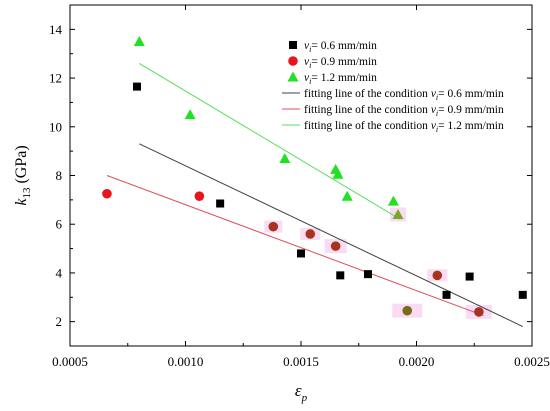  I want to click on y-tick-label: 12, so click(55, 78).